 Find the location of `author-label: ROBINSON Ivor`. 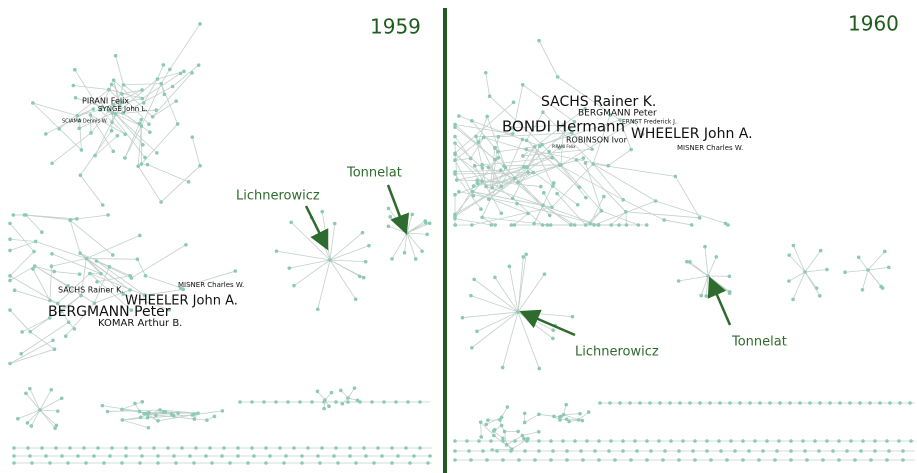

author-label: ROBINSON Ivor is located at coordinates (597, 140).